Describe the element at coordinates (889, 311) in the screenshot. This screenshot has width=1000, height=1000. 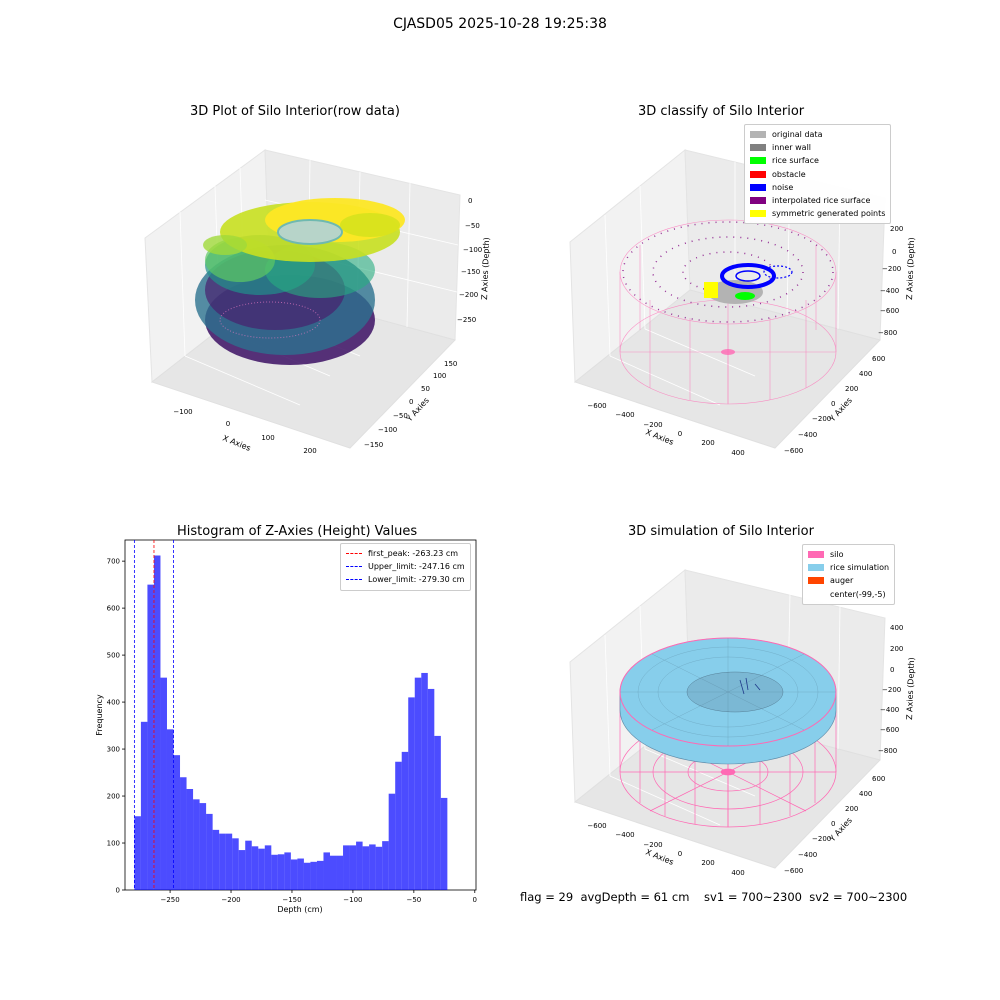
I see `classify-ztick: −600` at that location.